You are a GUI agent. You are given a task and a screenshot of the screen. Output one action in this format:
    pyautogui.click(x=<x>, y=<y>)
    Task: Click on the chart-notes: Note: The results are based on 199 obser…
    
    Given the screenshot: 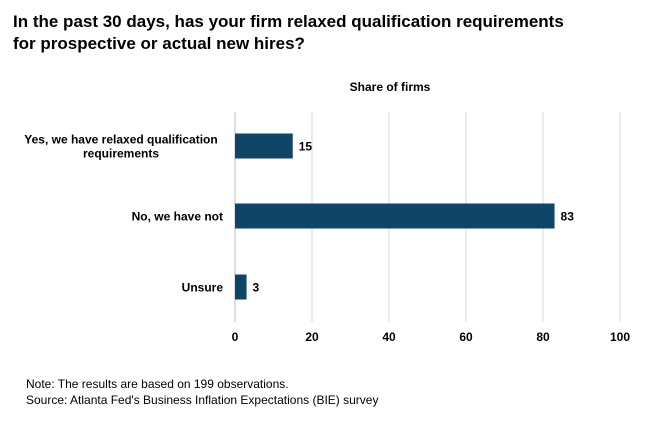 What is the action you would take?
    pyautogui.click(x=202, y=392)
    